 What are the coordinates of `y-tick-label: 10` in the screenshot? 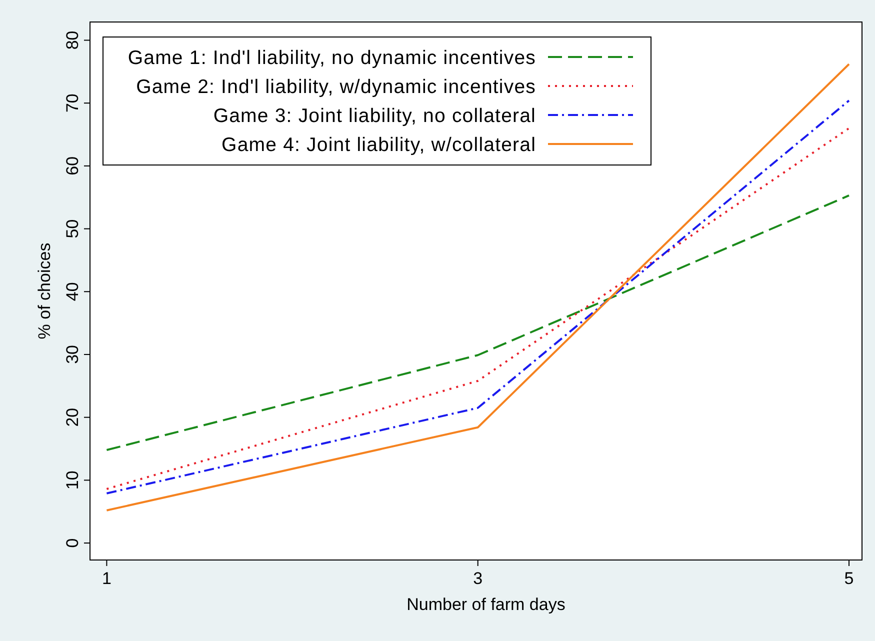 It's located at (72, 480).